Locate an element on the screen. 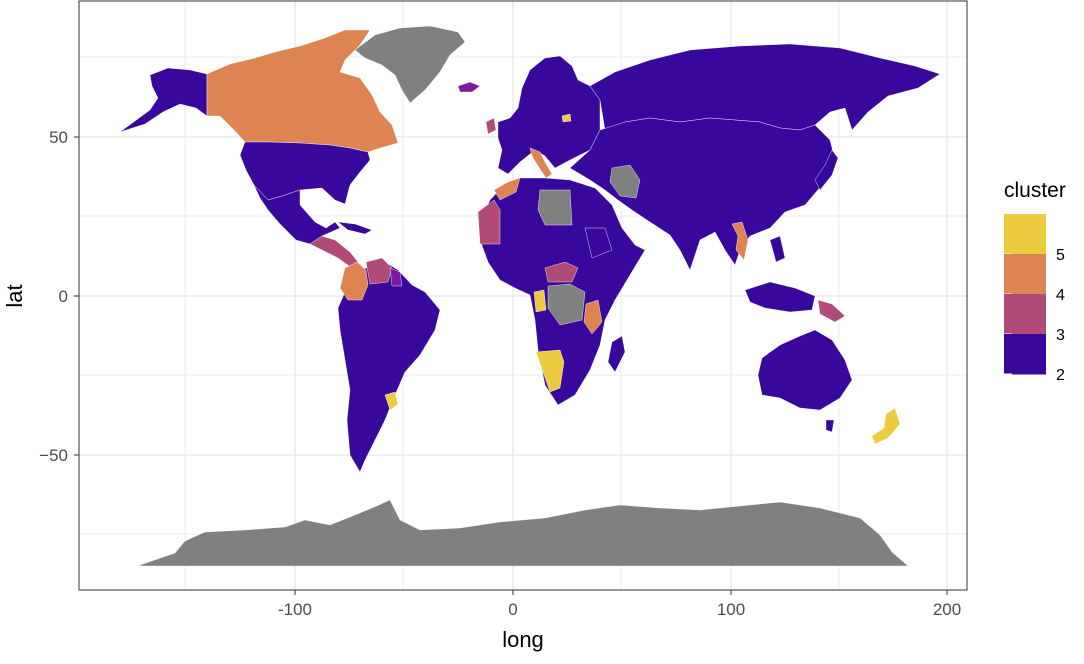 Image resolution: width=1084 pixels, height=664 pixels. x-tick-label: 0 is located at coordinates (512, 609).